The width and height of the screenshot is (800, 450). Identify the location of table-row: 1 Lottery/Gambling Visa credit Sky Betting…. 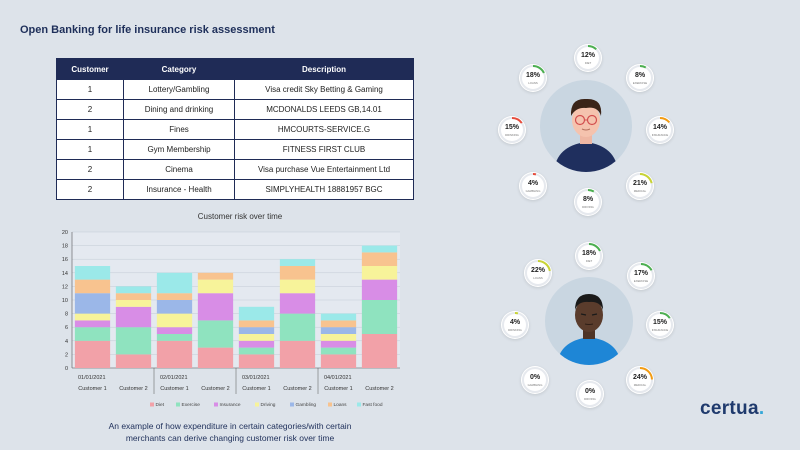
(235, 89).